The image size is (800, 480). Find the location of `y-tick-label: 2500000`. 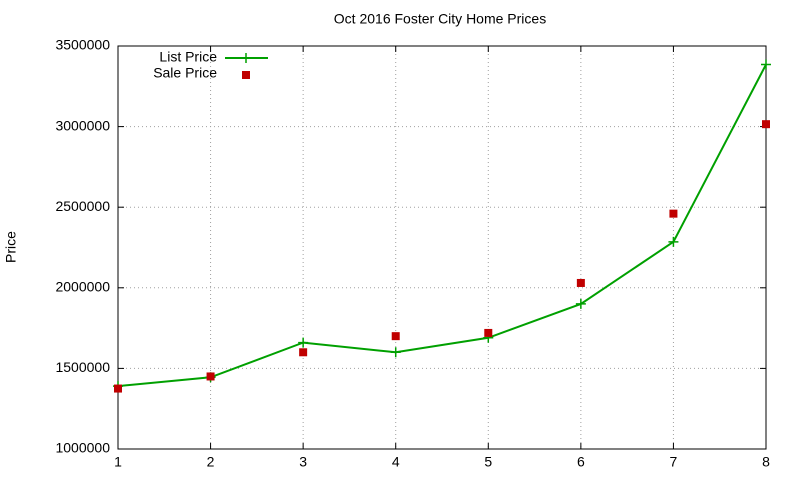

y-tick-label: 2500000 is located at coordinates (82, 206).